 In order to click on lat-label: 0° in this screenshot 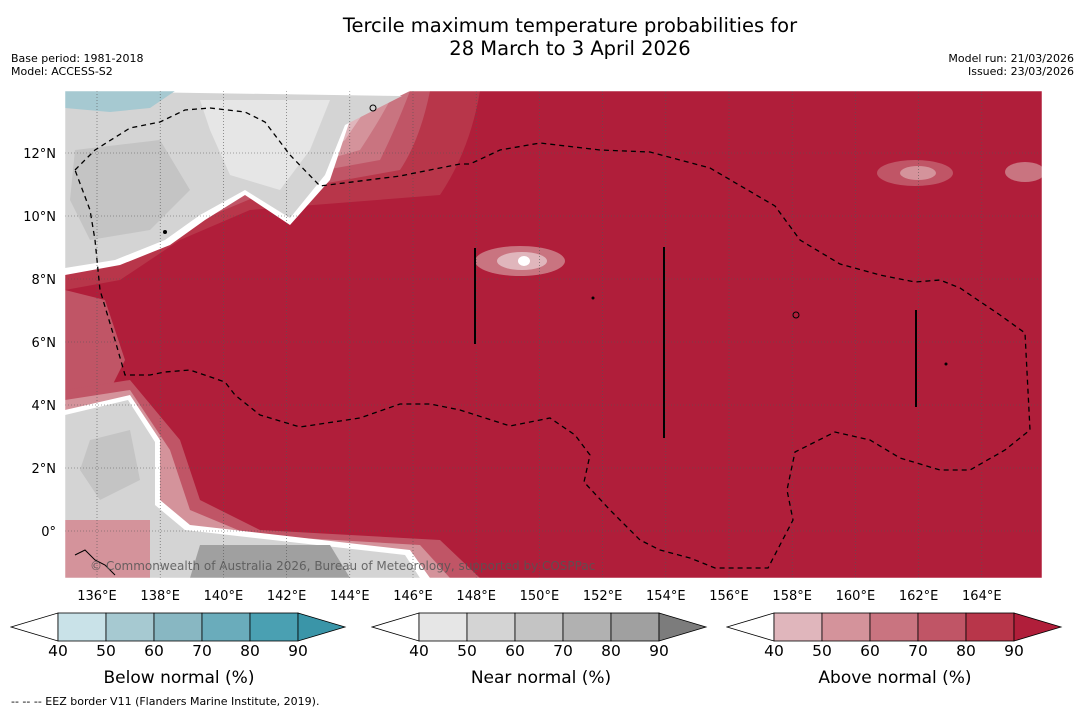, I will do `click(48, 532)`.